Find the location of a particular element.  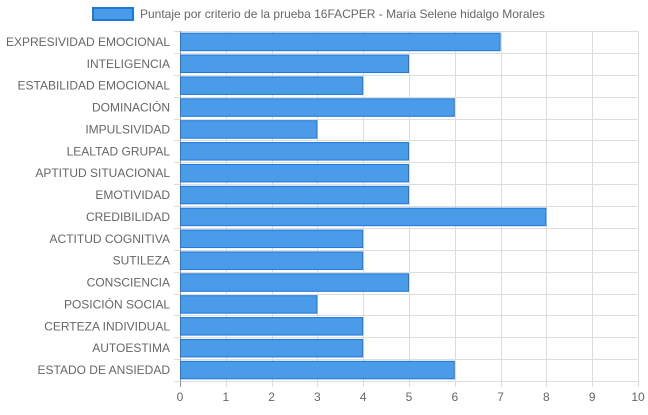

x-tick-label: 10 is located at coordinates (638, 397).